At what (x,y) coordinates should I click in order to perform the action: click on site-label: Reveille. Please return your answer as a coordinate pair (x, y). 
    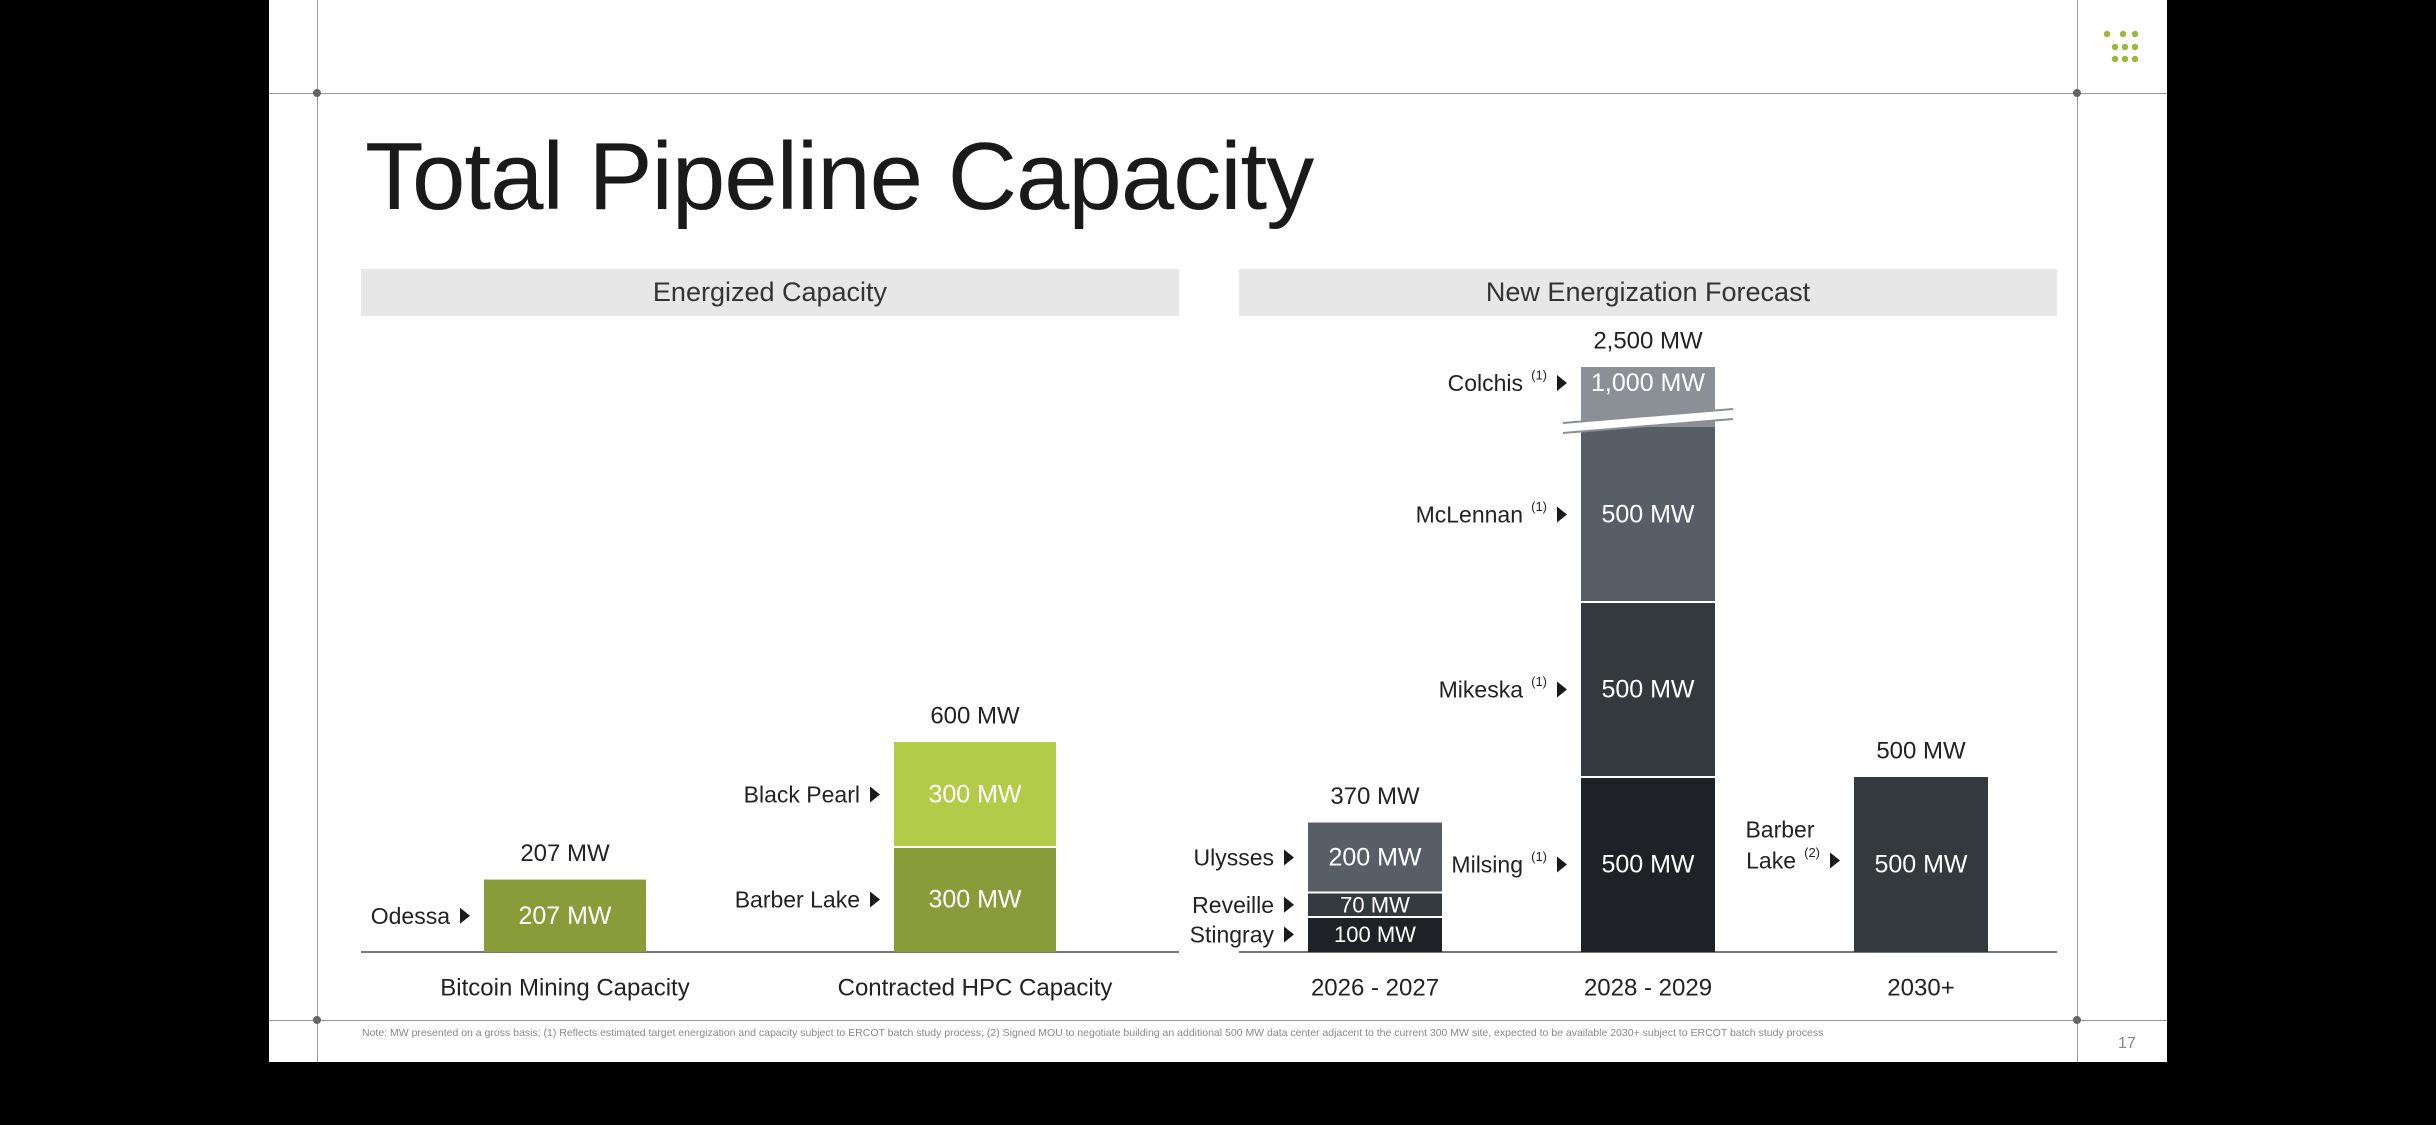
    Looking at the image, I should click on (1243, 905).